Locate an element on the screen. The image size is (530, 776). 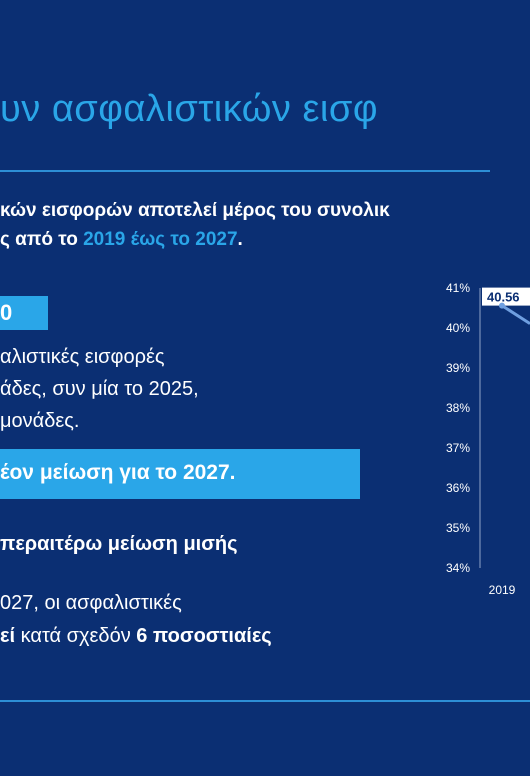
series-layer: 40.56 is located at coordinates (506, 306).